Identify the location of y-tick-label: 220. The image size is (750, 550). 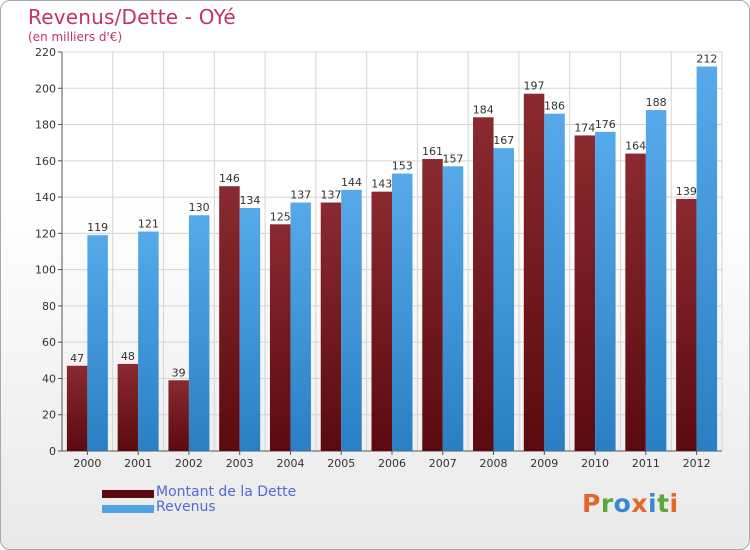
(45, 52).